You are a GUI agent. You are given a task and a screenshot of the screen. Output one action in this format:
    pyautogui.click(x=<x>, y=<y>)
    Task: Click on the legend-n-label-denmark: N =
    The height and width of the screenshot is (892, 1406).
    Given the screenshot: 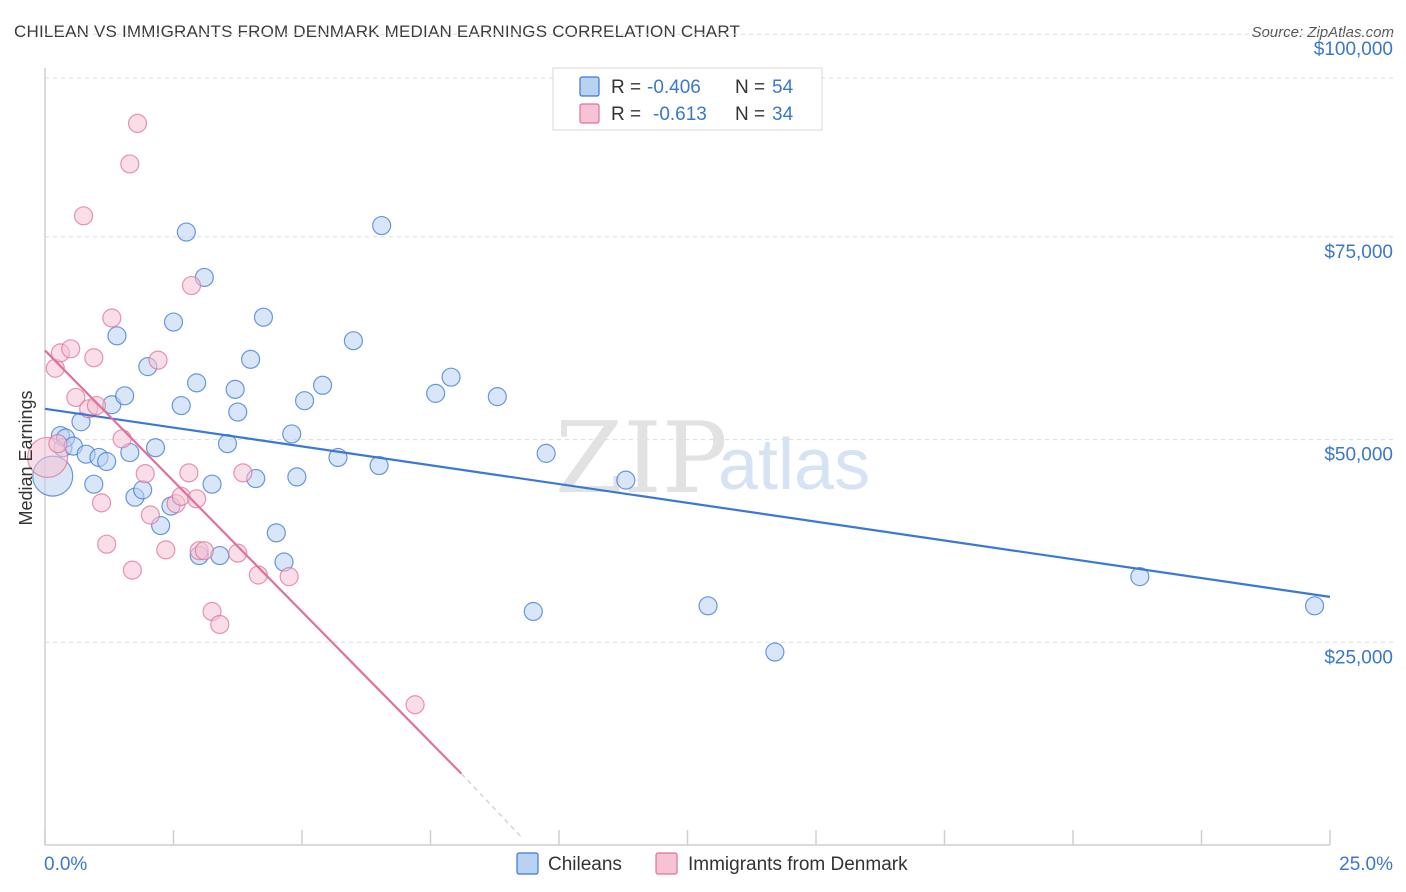 What is the action you would take?
    pyautogui.click(x=750, y=114)
    